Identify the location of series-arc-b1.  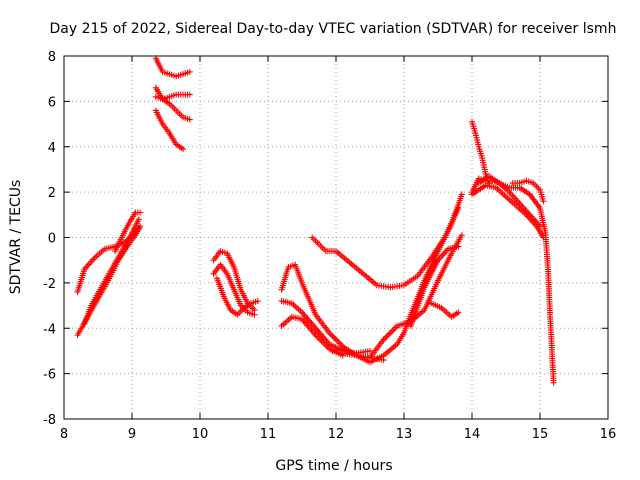
(172, 67).